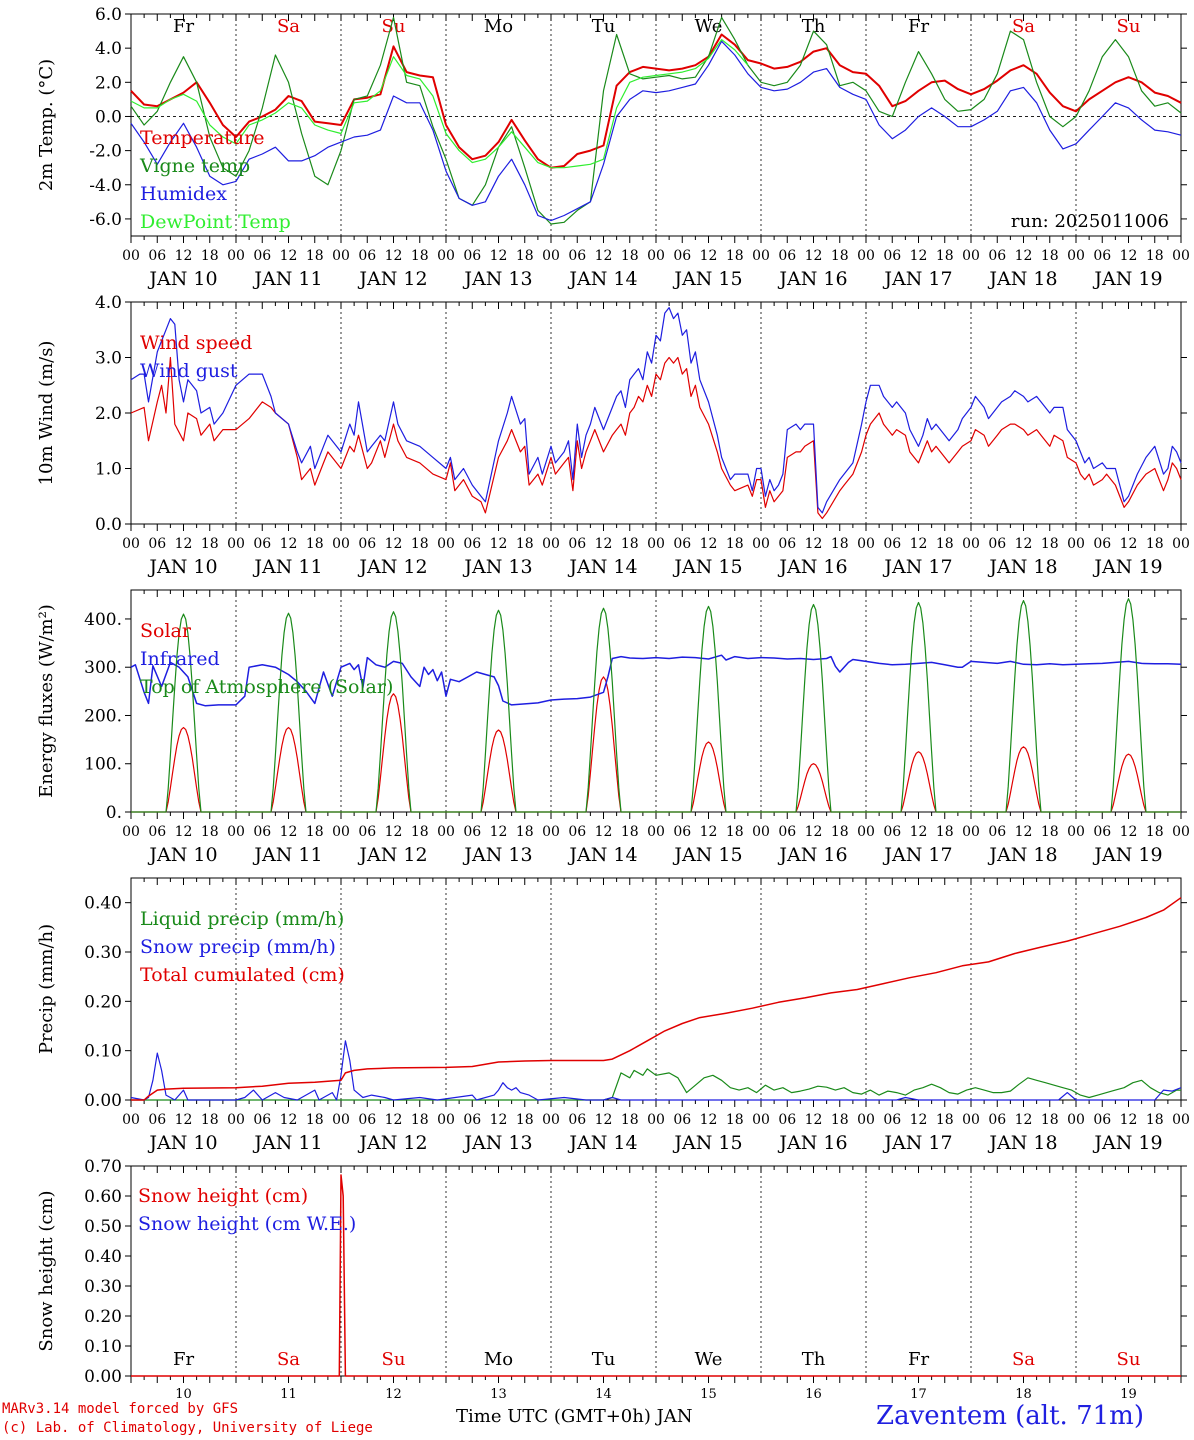 This screenshot has height=1440, width=1194. What do you see at coordinates (266, 687) in the screenshot?
I see `legend-entry: Top of Atmosphere (Solar)` at bounding box center [266, 687].